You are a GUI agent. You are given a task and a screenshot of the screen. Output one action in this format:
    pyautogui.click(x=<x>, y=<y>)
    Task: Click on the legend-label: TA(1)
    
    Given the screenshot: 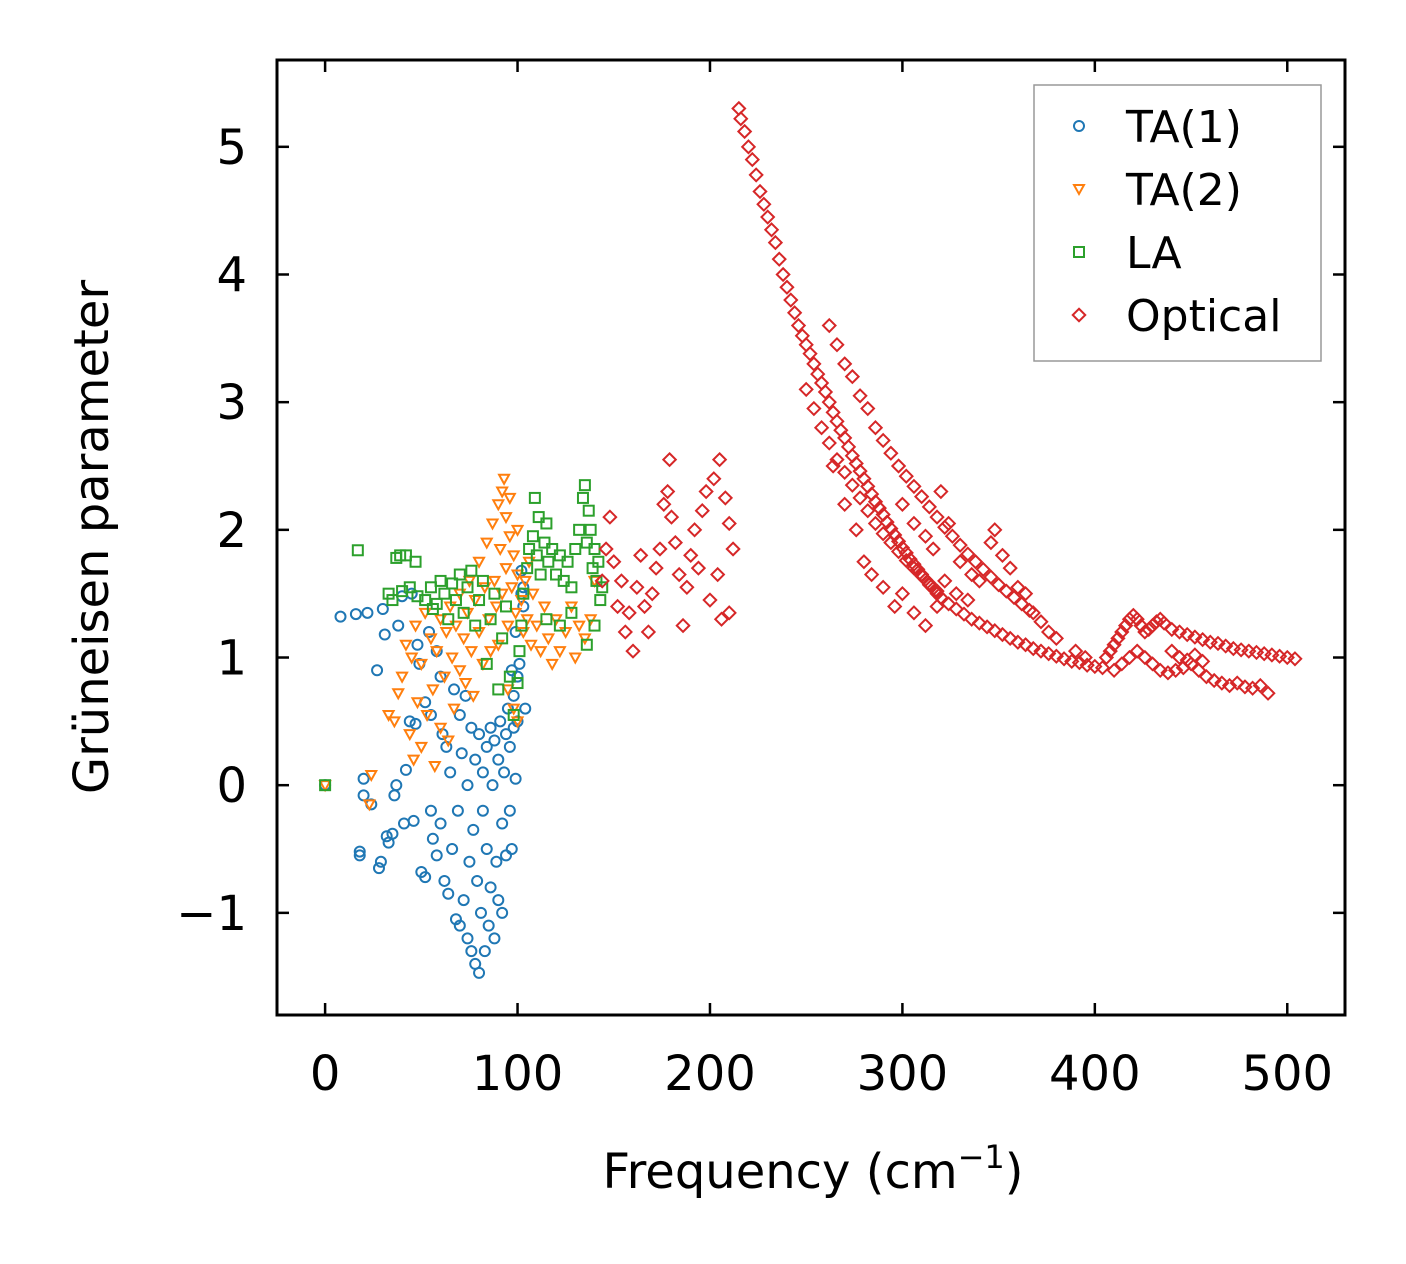 What is the action you would take?
    pyautogui.click(x=1183, y=127)
    